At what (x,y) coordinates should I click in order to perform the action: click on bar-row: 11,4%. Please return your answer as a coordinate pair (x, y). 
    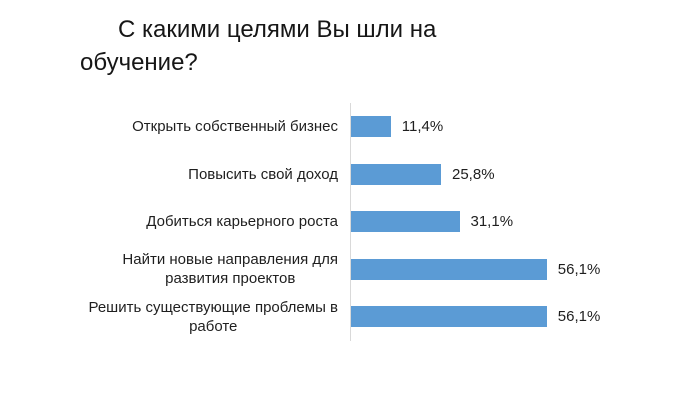
    Looking at the image, I should click on (475, 127).